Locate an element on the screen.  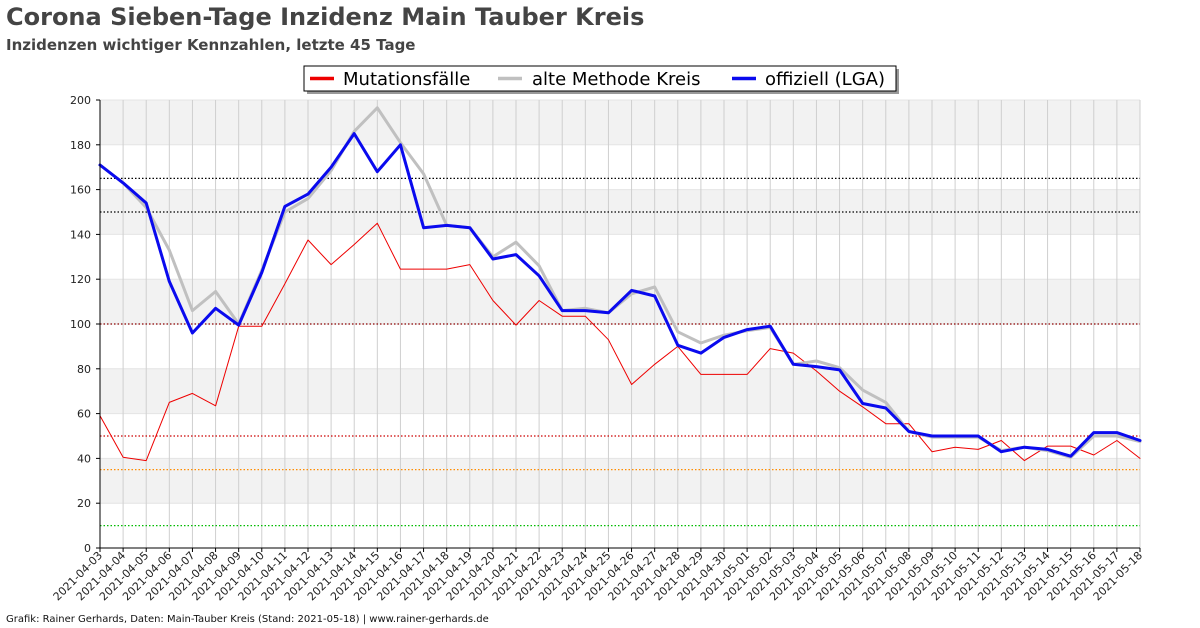
y-tick-label: 60 is located at coordinates (84, 414).